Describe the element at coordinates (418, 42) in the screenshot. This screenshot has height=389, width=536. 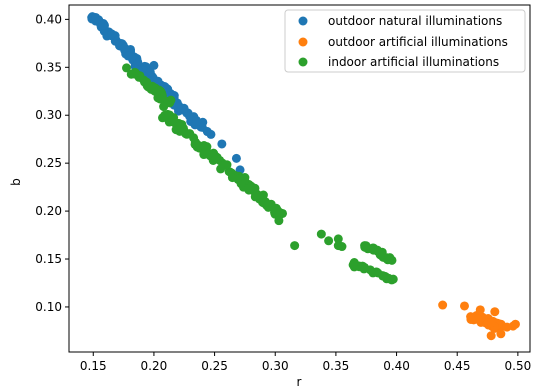
I see `legend-label-outdoor-artificial: outdoor artificial illuminations` at that location.